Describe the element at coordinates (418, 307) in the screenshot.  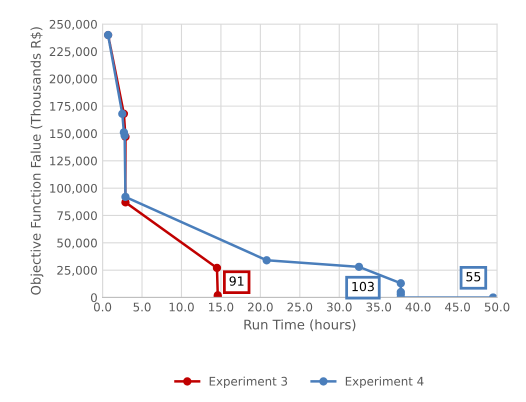
I see `x-tick-label: 40.0` at that location.